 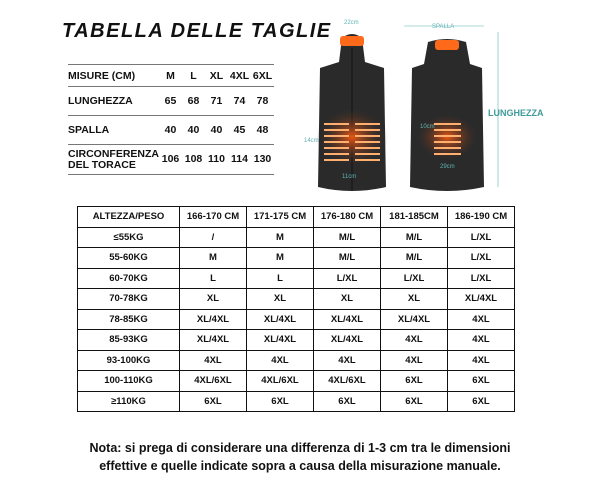 What do you see at coordinates (128, 319) in the screenshot?
I see `weight-label: 78-85KG` at bounding box center [128, 319].